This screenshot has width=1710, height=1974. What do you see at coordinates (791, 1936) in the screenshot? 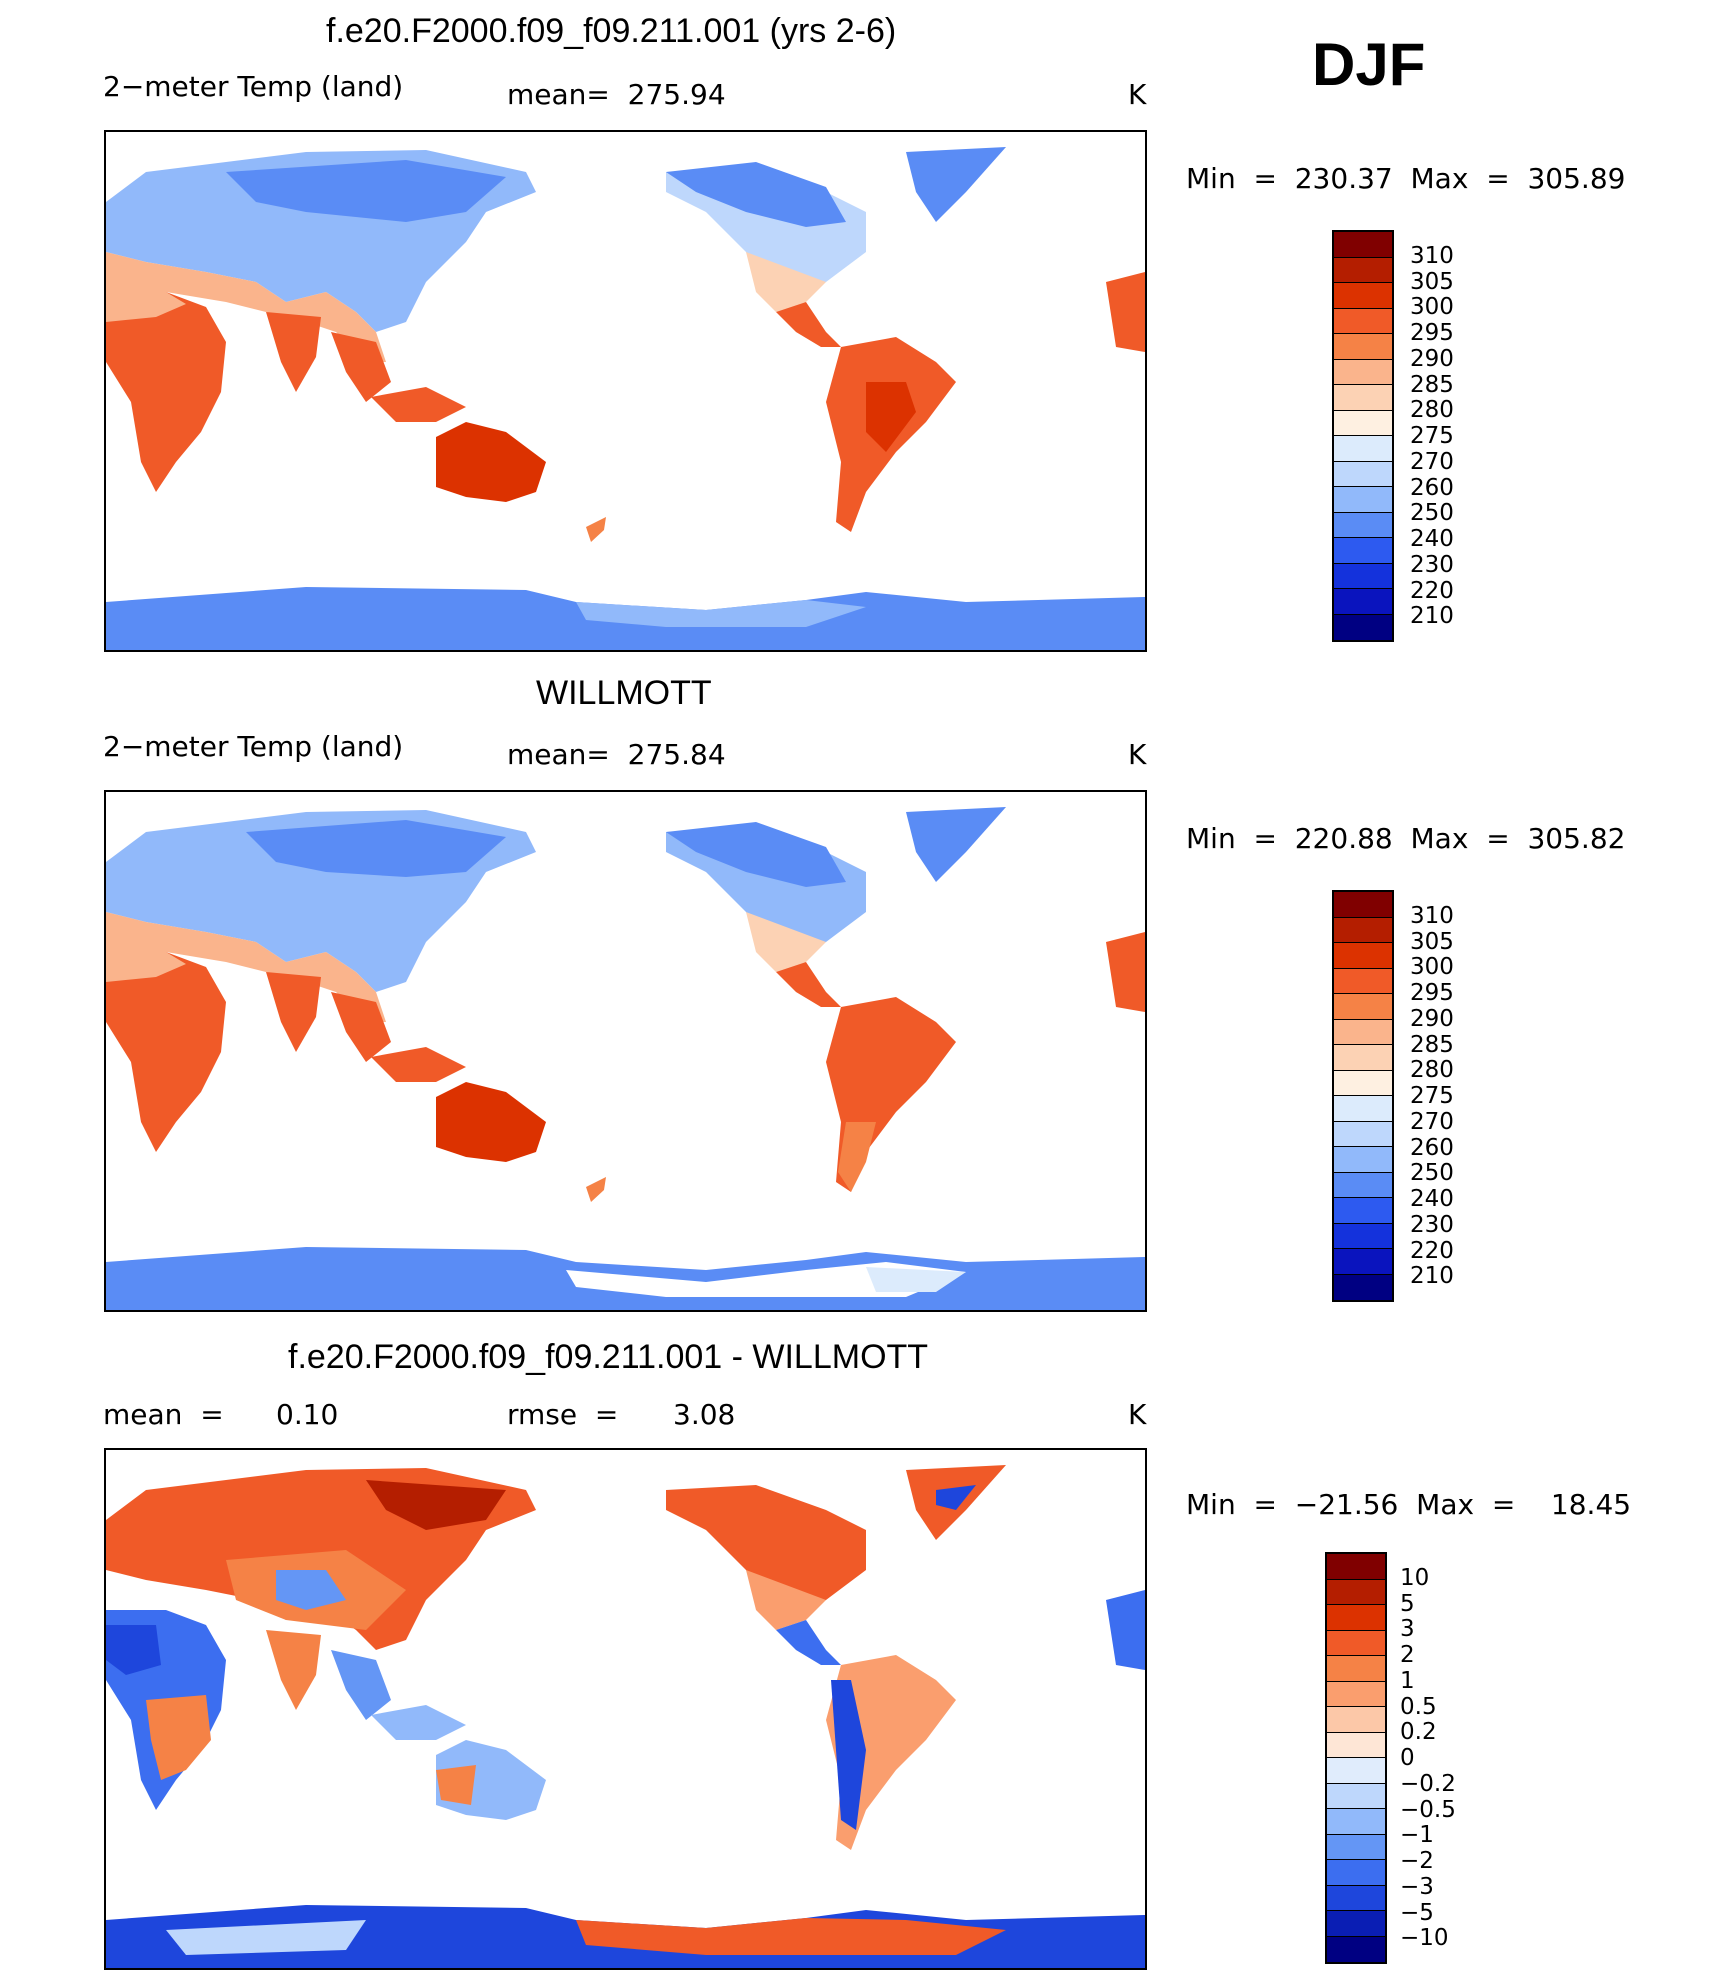
I see `antarctica-warm` at bounding box center [791, 1936].